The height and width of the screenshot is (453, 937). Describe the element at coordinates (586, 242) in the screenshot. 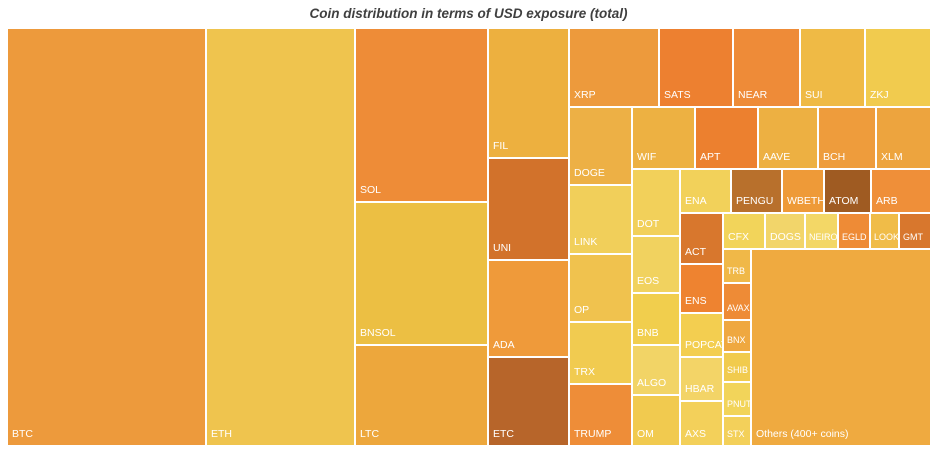

I see `tile-label: LINK` at that location.